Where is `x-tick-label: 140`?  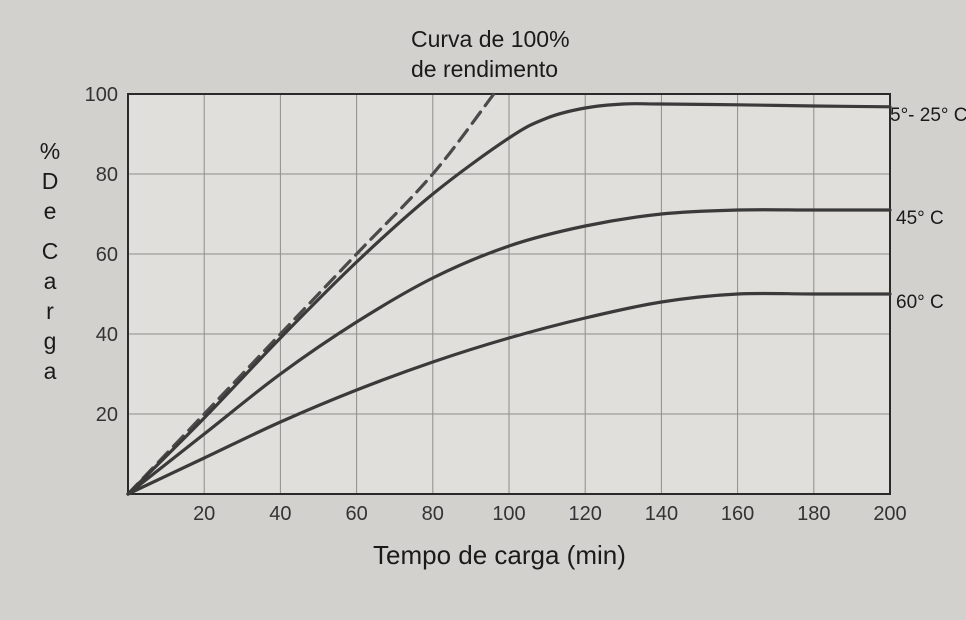 x-tick-label: 140 is located at coordinates (661, 514).